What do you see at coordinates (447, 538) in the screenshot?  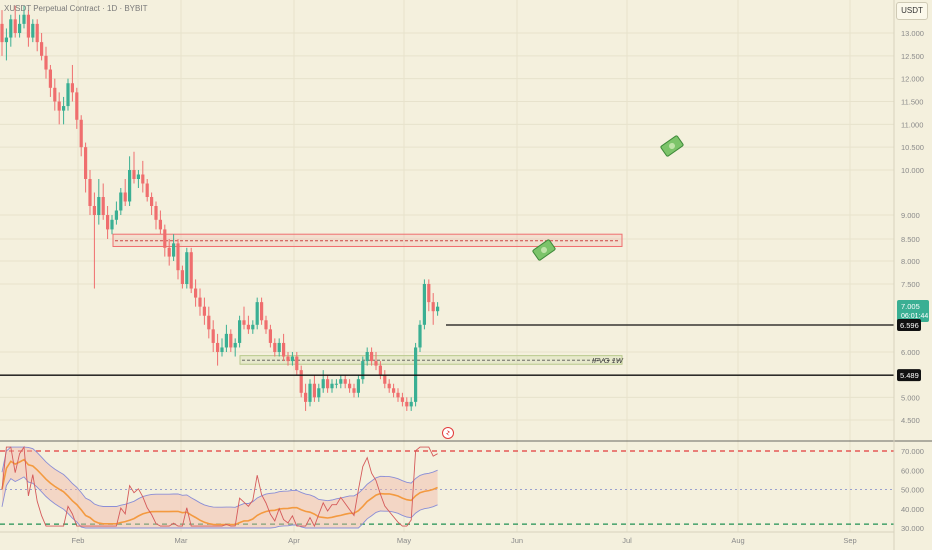 I see `time-axis: Feb Mar Apr May Jun Jul Aug Sep` at bounding box center [447, 538].